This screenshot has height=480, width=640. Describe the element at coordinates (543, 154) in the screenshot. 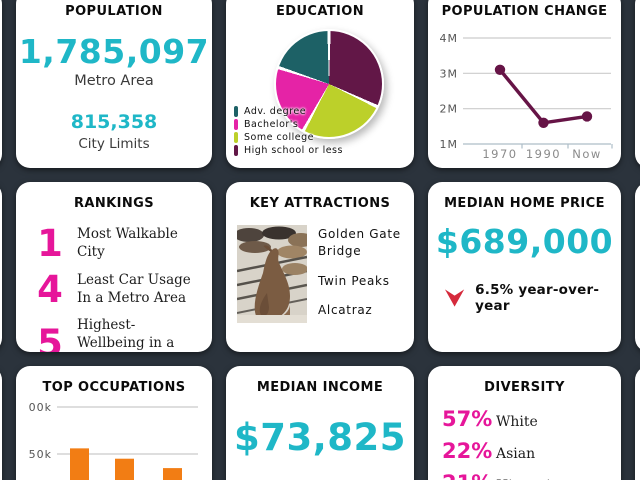

I see `x-tick-label: 1990` at that location.